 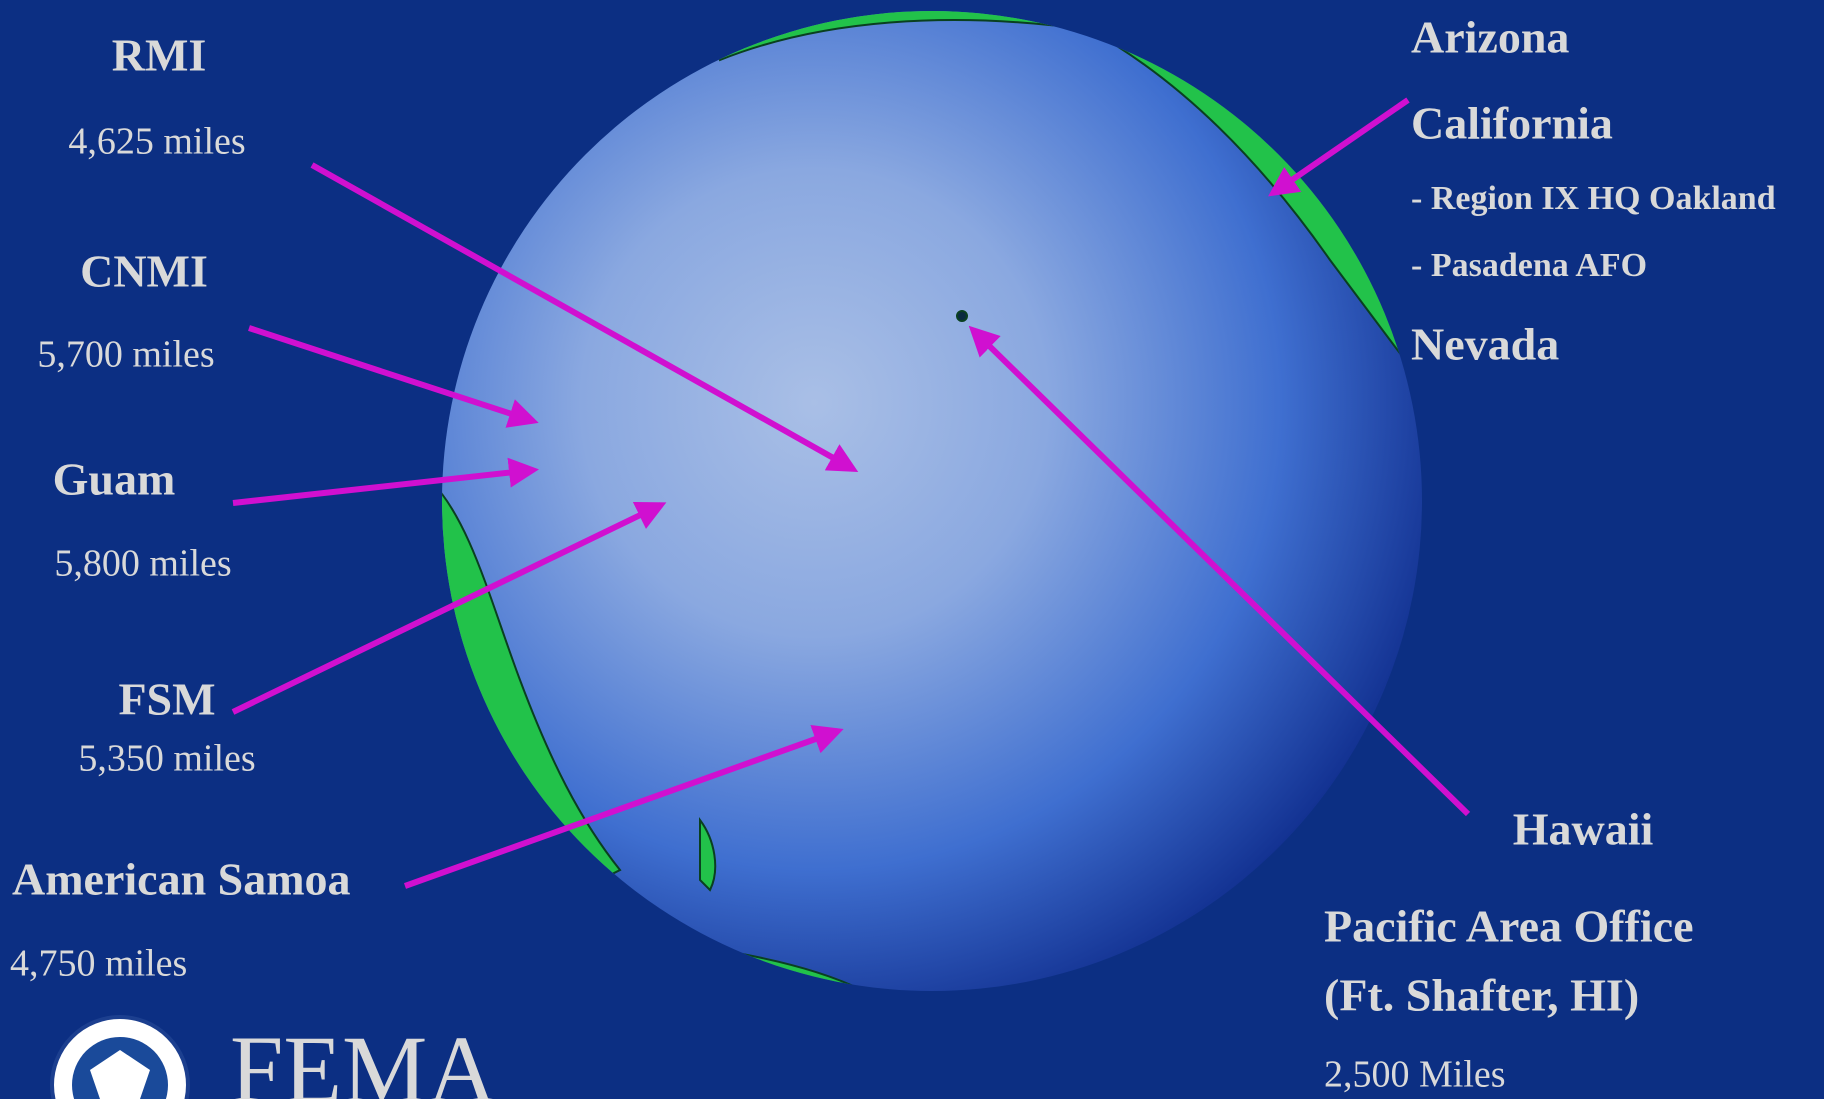 I want to click on location-name: American Samoa, so click(x=181, y=879).